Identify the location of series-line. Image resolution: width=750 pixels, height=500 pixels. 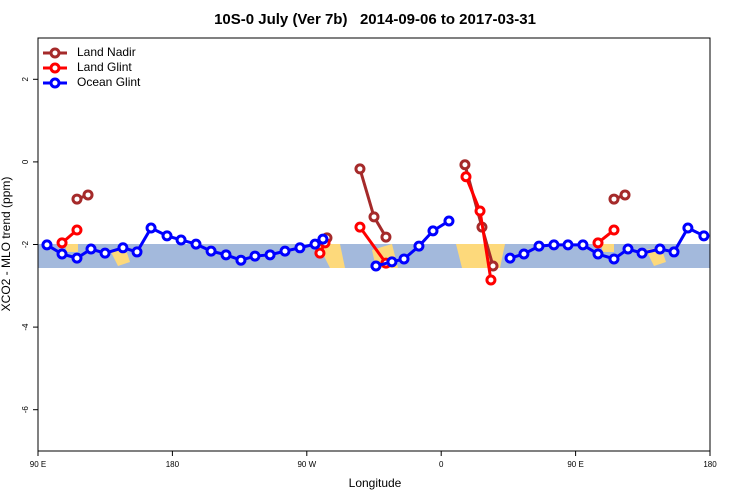
(373, 245).